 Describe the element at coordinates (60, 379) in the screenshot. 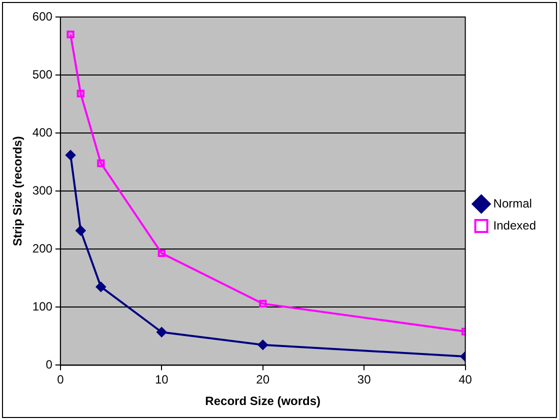

I see `x-tick-label: 0` at that location.